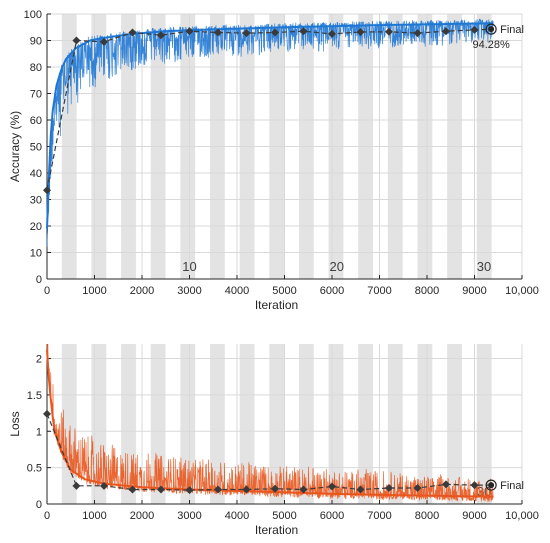 This screenshot has width=550, height=543. I want to click on y-ticks: 0 0.5 1 1.5 2, so click(39, 432).